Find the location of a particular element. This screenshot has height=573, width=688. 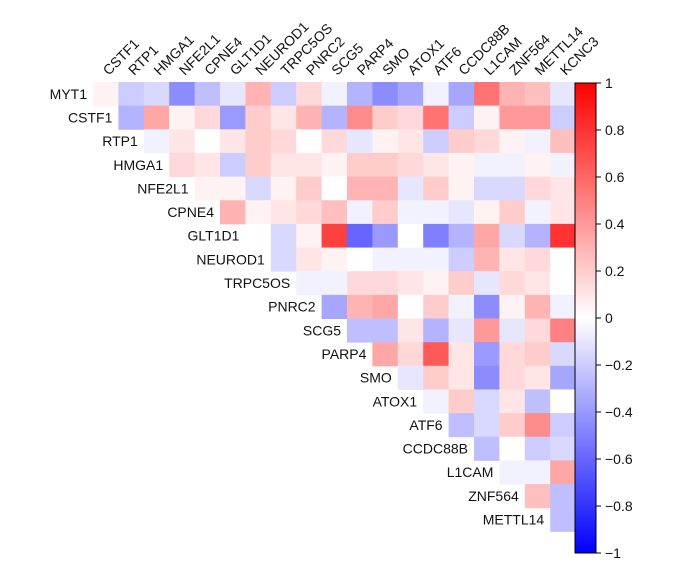

colorbar-tick-label: −1 is located at coordinates (613, 553).